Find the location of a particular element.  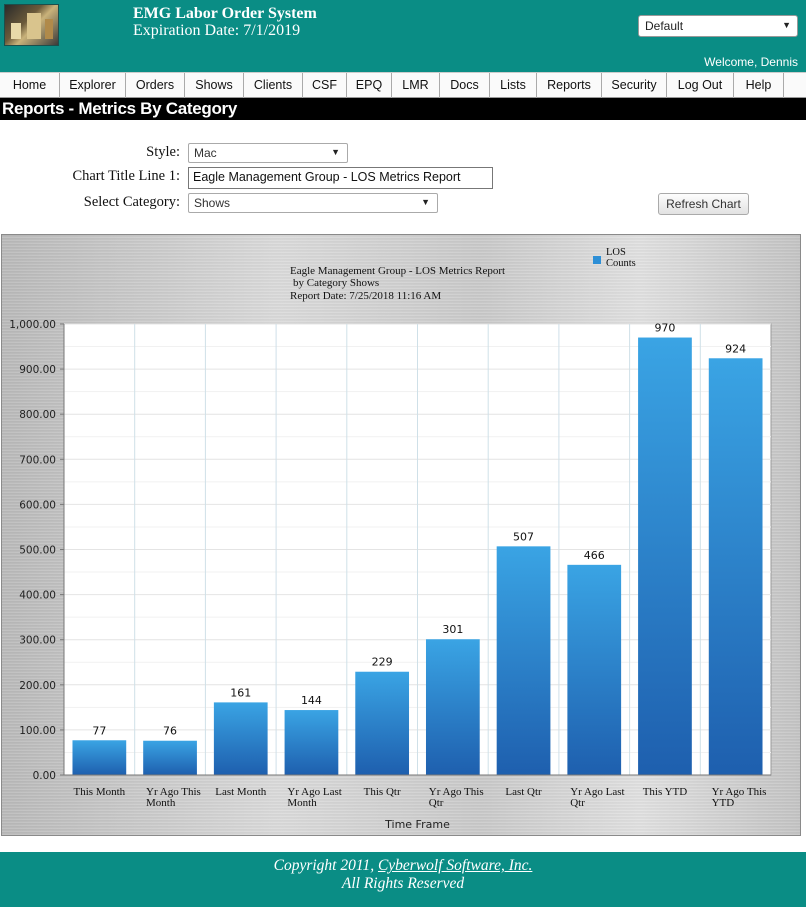

nav-item-logout: Log Out is located at coordinates (700, 85).